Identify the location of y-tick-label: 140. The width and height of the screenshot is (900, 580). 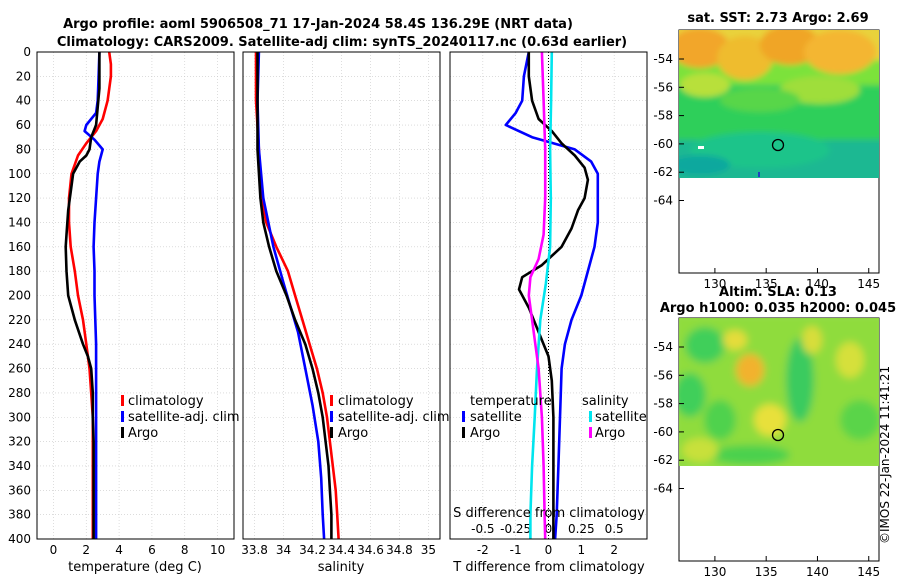
(19, 222).